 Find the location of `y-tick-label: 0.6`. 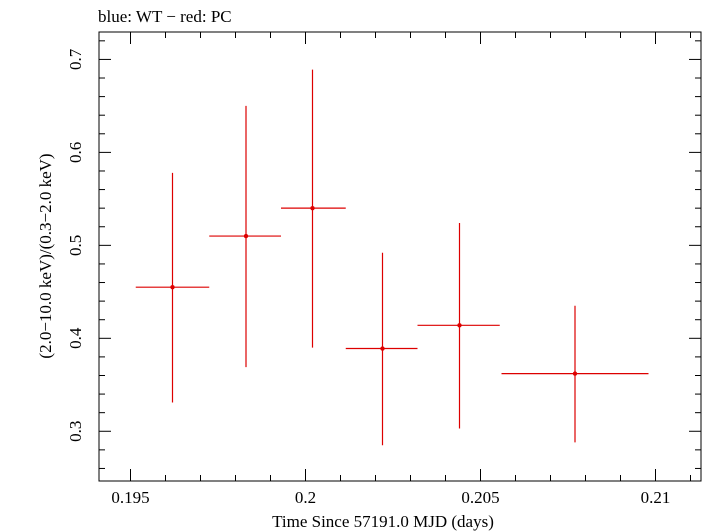

y-tick-label: 0.6 is located at coordinates (75, 152).